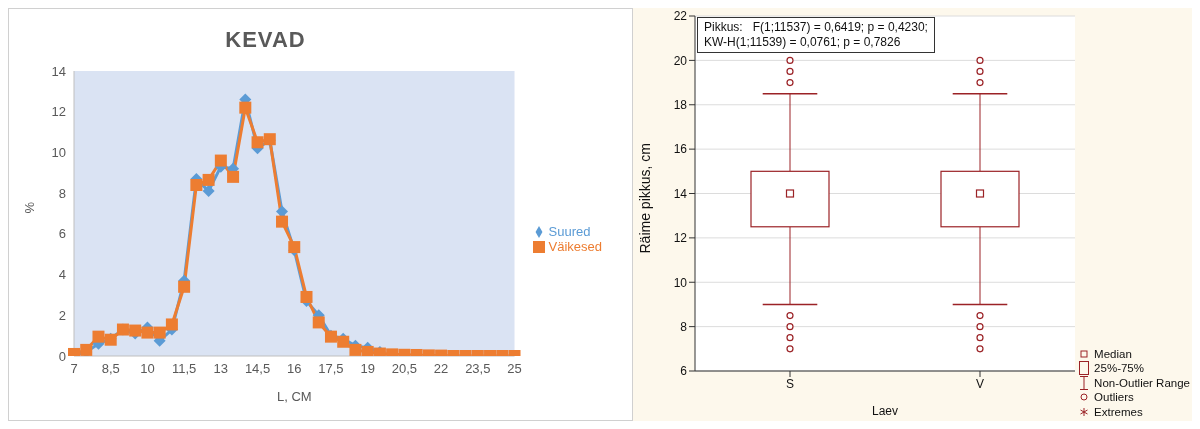 Image resolution: width=1200 pixels, height=429 pixels. I want to click on x-tick-label: 20,5, so click(404, 369).